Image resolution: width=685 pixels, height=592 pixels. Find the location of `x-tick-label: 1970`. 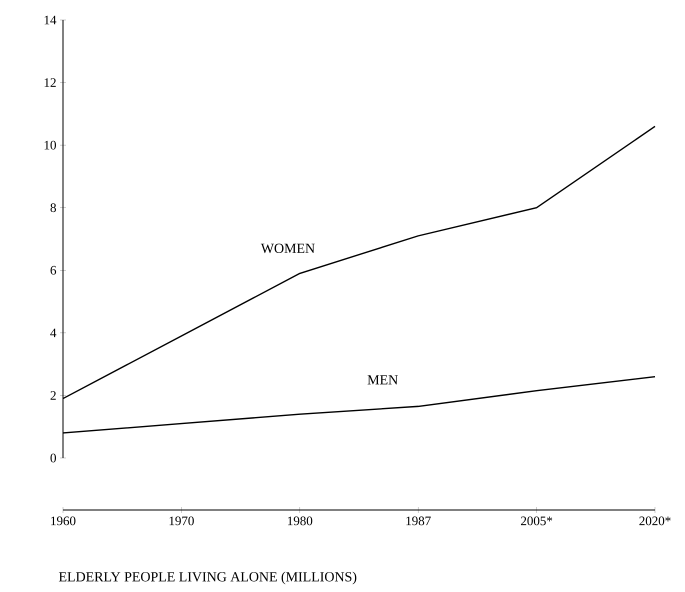

x-tick-label: 1970 is located at coordinates (182, 521).